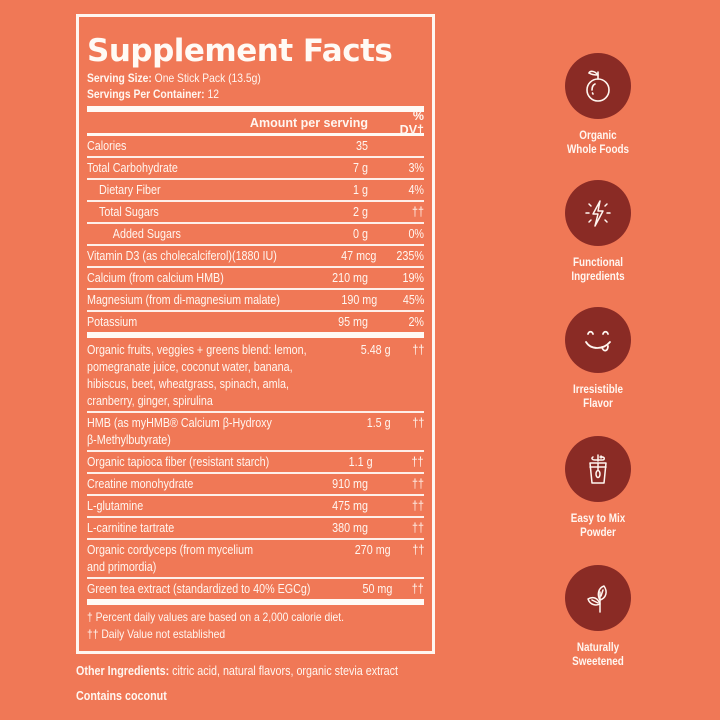 This screenshot has width=720, height=720. I want to click on nutrient-amount: 0 g, so click(360, 234).